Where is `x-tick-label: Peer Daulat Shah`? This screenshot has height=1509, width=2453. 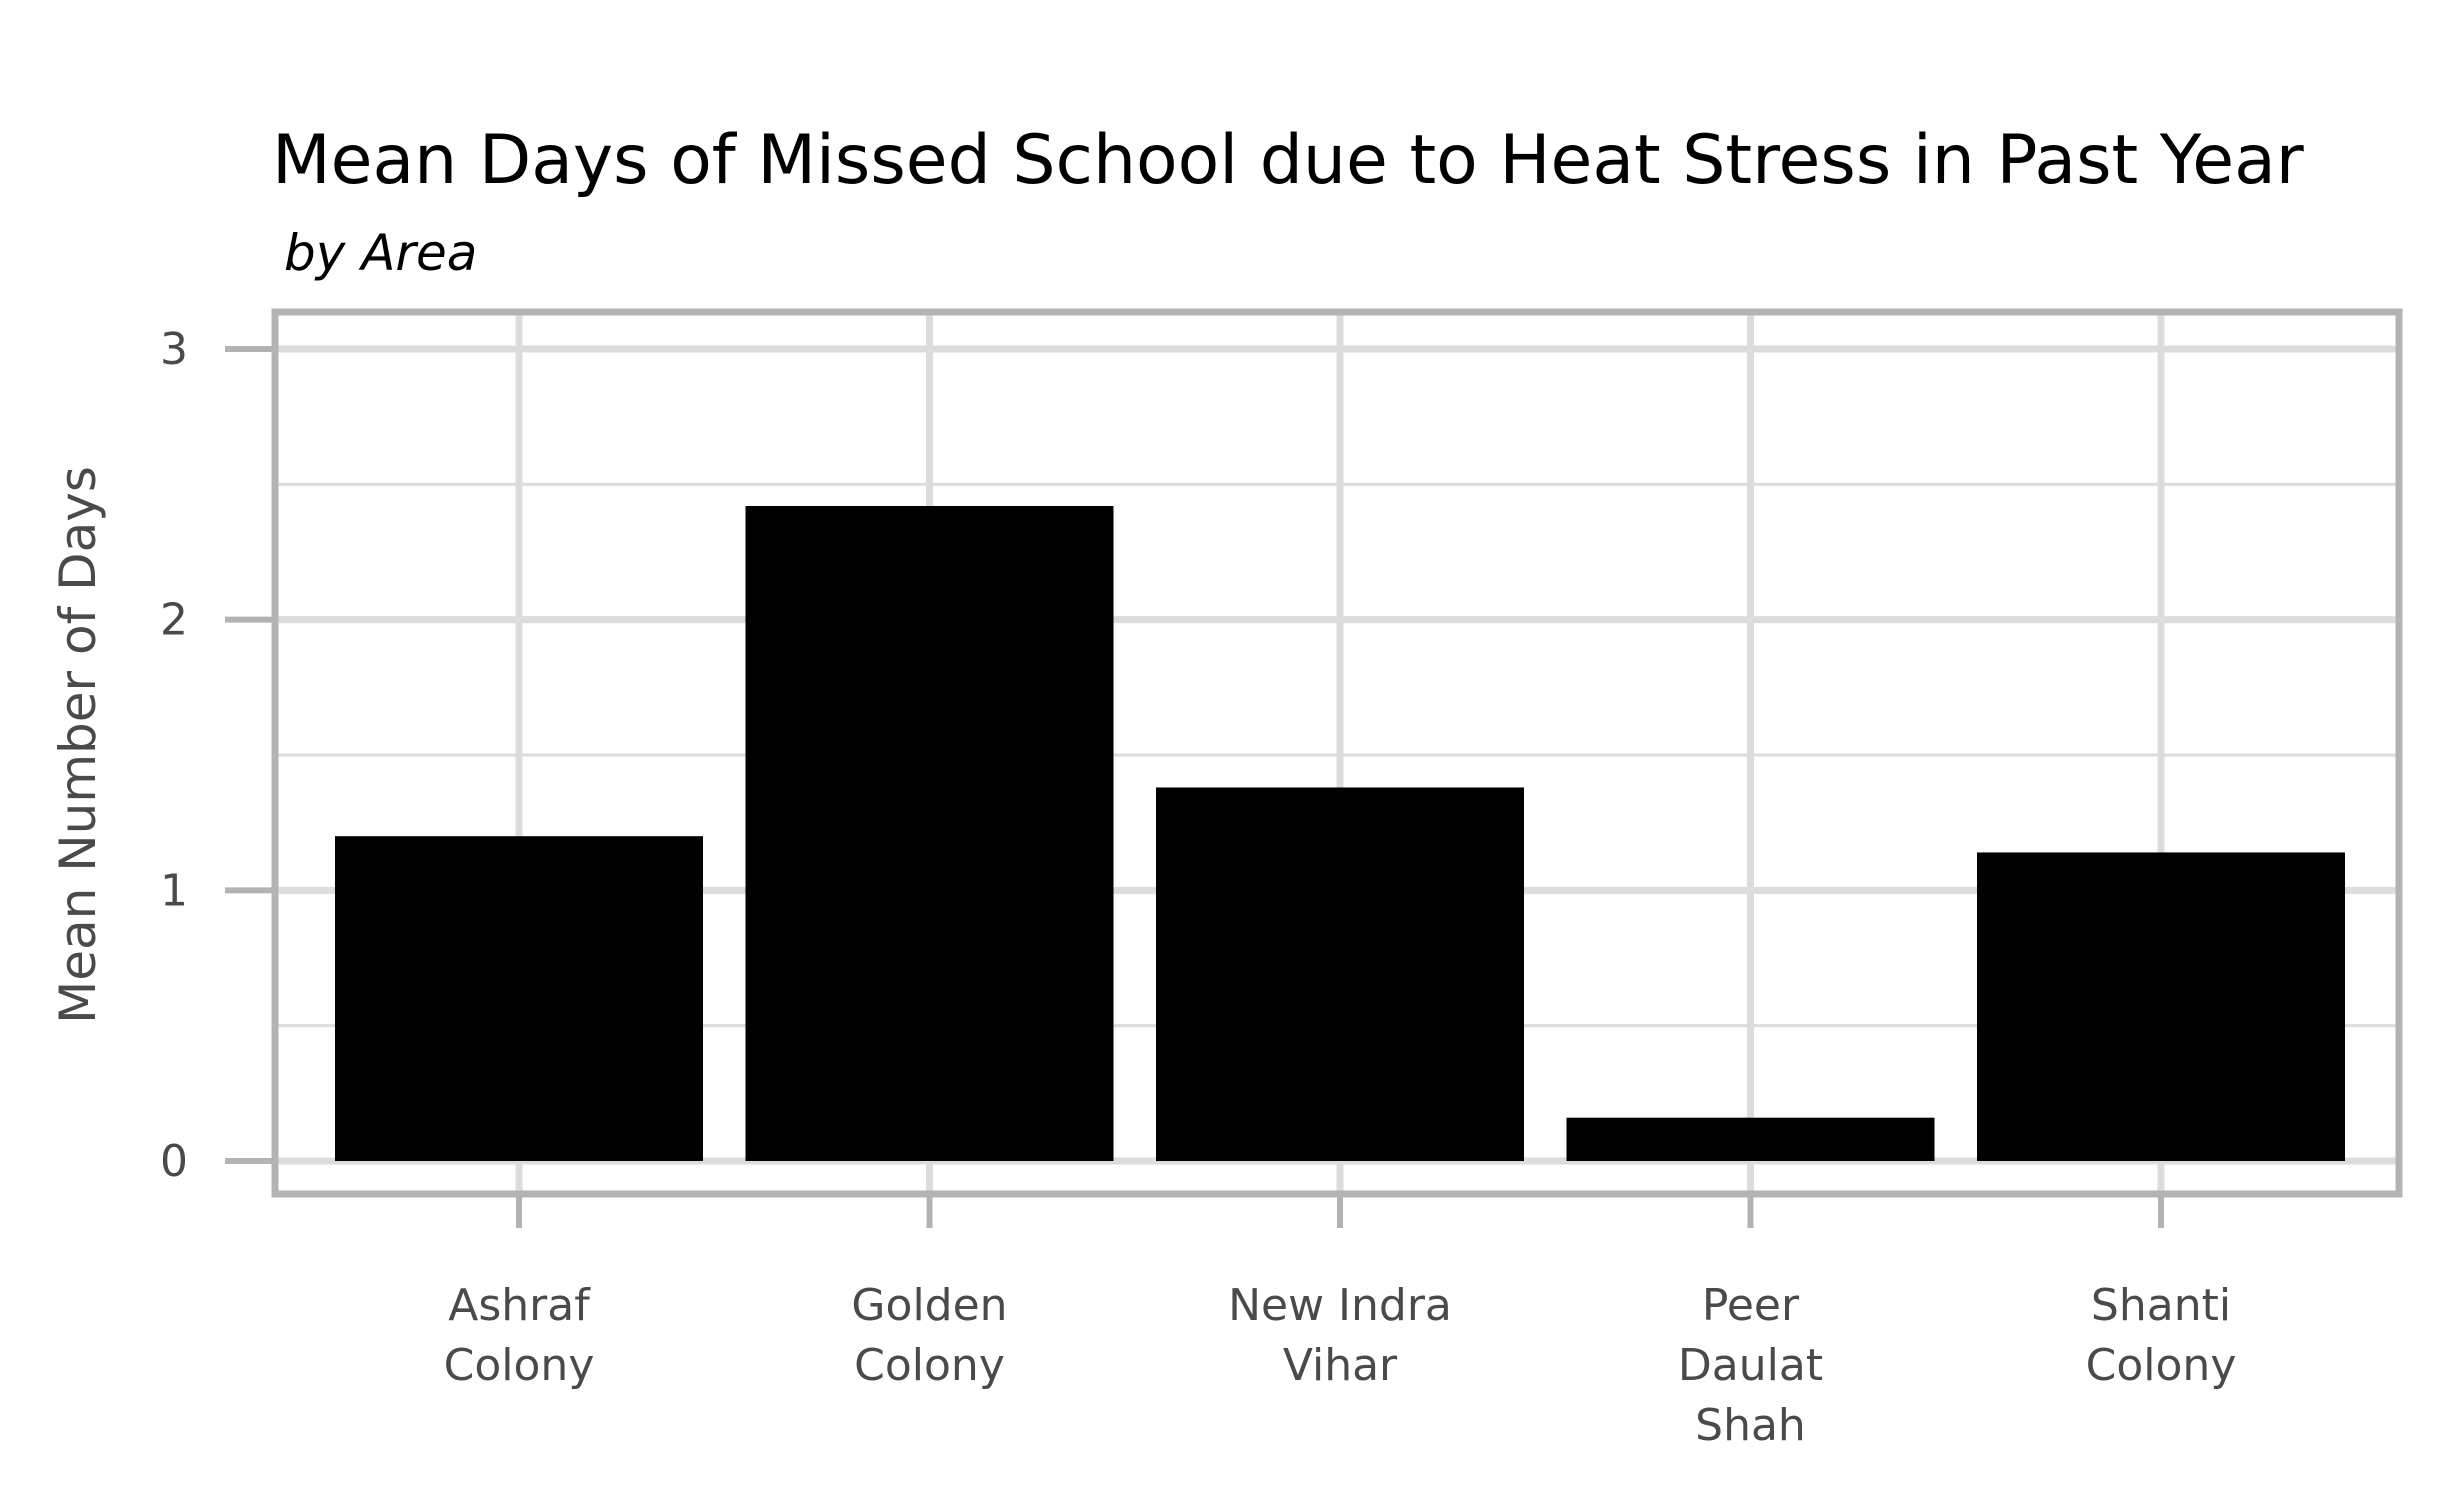
x-tick-label: Peer Daulat Shah is located at coordinates (1750, 1365).